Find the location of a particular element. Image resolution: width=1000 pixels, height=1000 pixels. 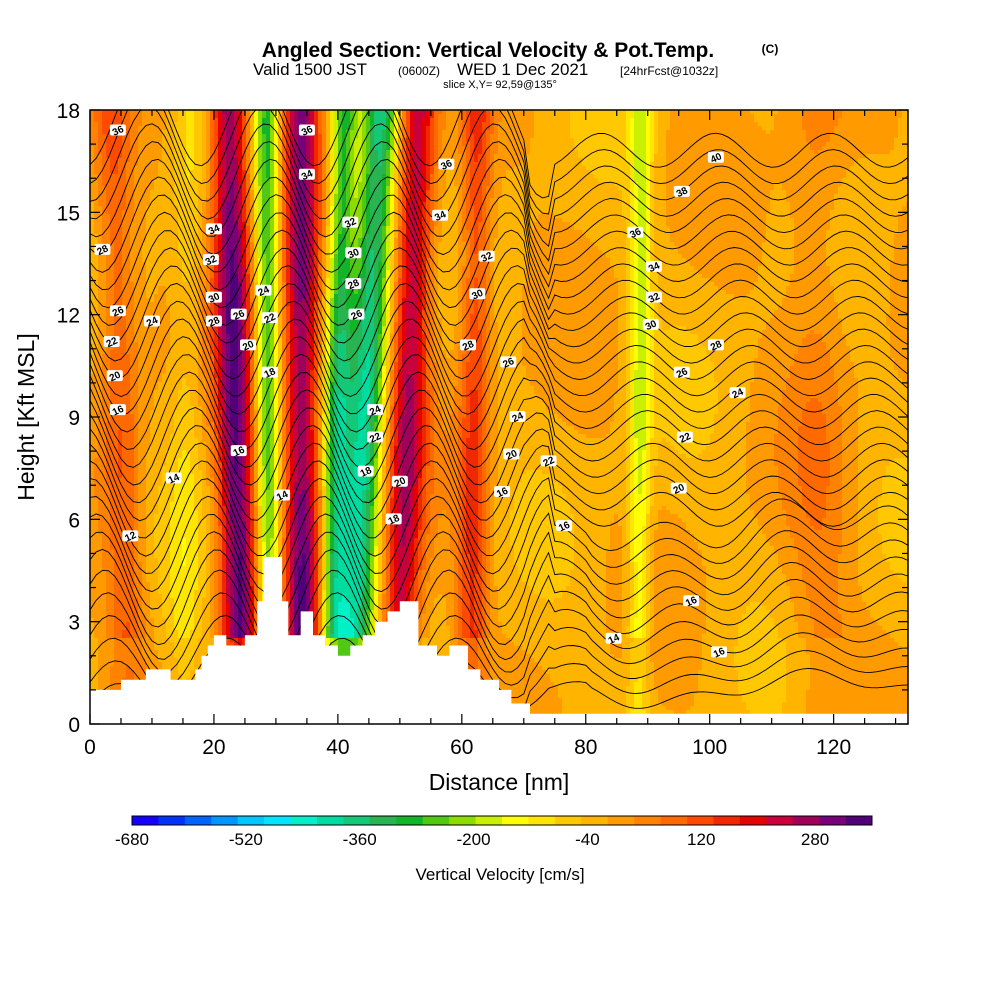

x-axis-title: Distance [nm] is located at coordinates (499, 782).